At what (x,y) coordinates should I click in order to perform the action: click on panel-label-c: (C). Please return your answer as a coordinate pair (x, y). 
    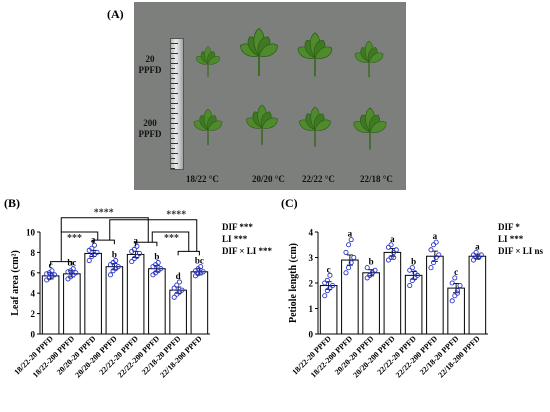
    Looking at the image, I should click on (289, 203).